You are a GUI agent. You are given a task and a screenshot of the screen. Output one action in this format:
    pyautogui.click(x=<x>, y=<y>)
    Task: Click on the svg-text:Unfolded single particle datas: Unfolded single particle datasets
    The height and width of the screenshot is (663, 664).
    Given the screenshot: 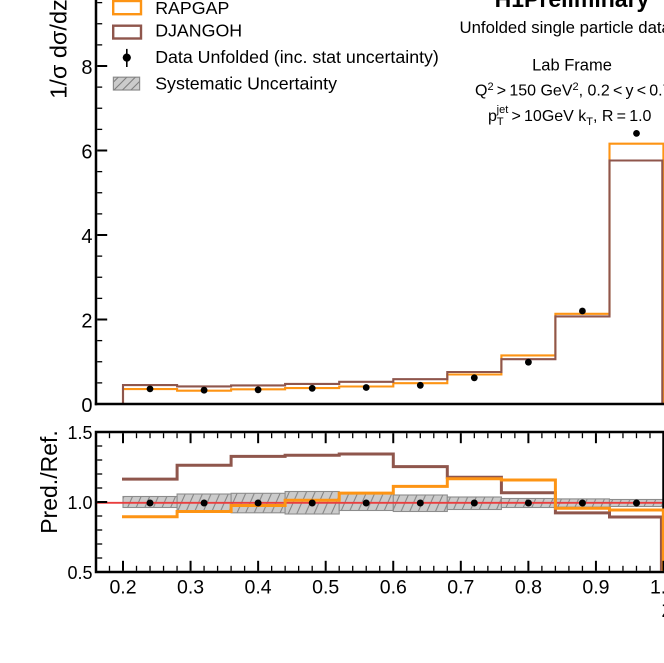 What is the action you would take?
    pyautogui.click(x=562, y=27)
    